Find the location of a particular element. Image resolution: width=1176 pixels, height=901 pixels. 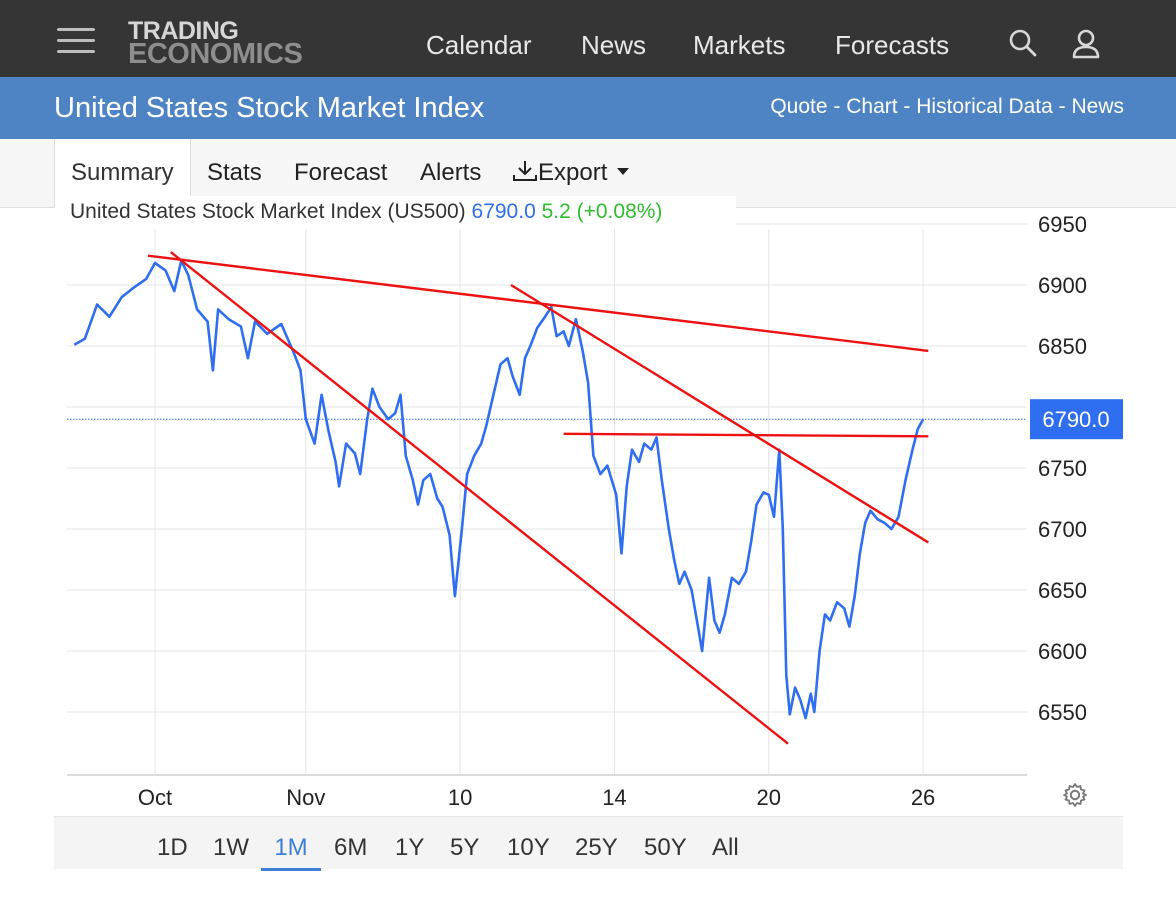

page-links: Quote - Chart - Historical Data - News is located at coordinates (947, 107).